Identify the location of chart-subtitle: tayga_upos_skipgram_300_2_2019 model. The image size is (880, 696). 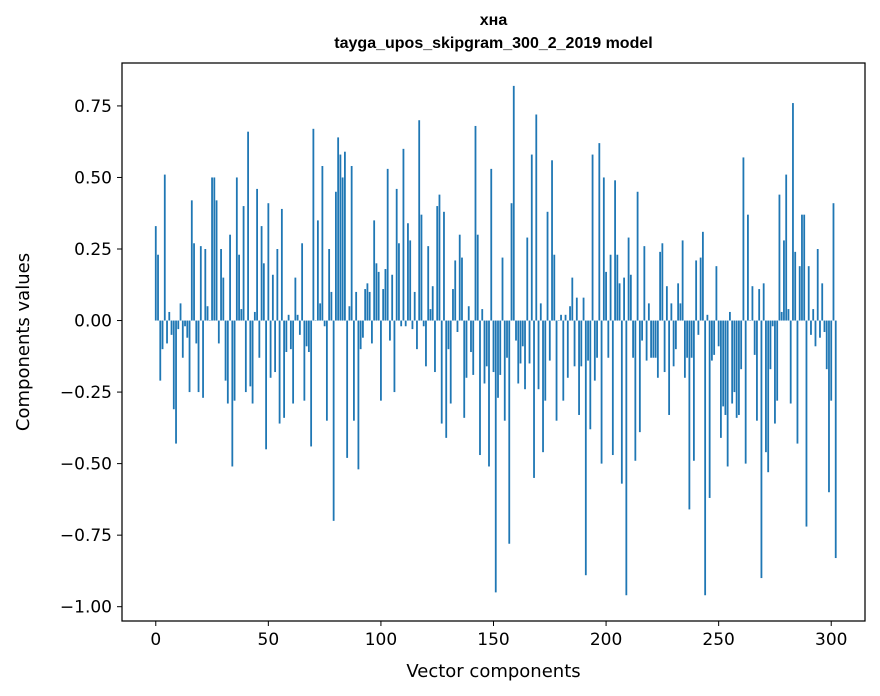
(493, 43).